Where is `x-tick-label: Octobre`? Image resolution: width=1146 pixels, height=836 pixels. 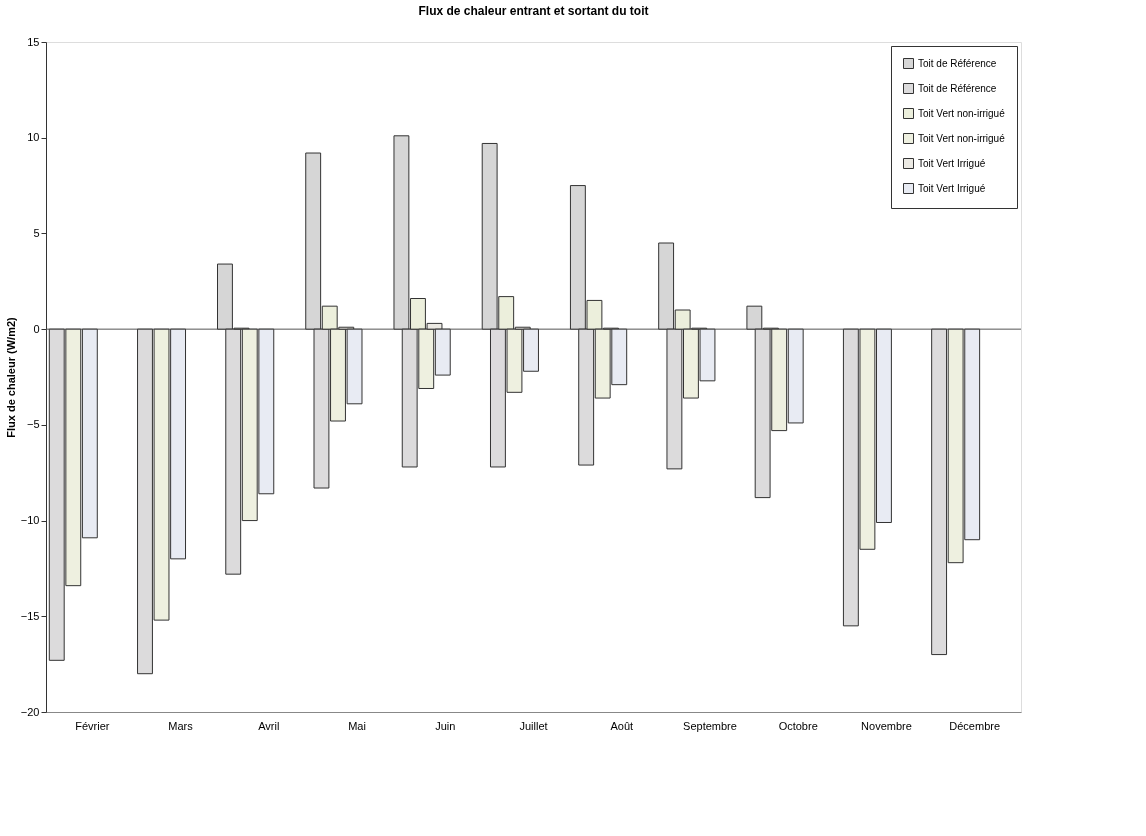 x-tick-label: Octobre is located at coordinates (798, 725).